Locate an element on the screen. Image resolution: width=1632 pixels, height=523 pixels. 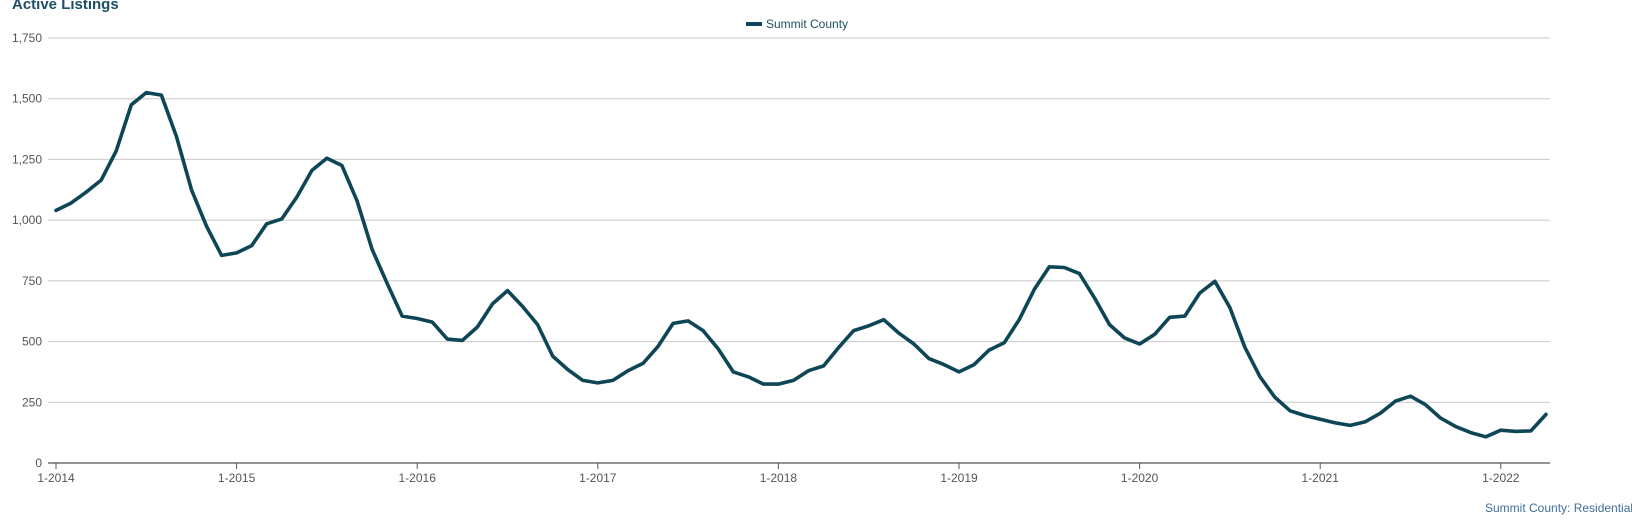
y-tick-label: 750 is located at coordinates (32, 281).